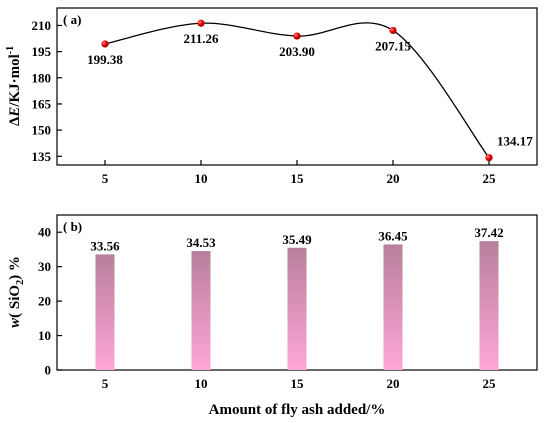 Image resolution: width=550 pixels, height=423 pixels. What do you see at coordinates (393, 178) in the screenshot?
I see `panel-a-x-tick-label: 20` at bounding box center [393, 178].